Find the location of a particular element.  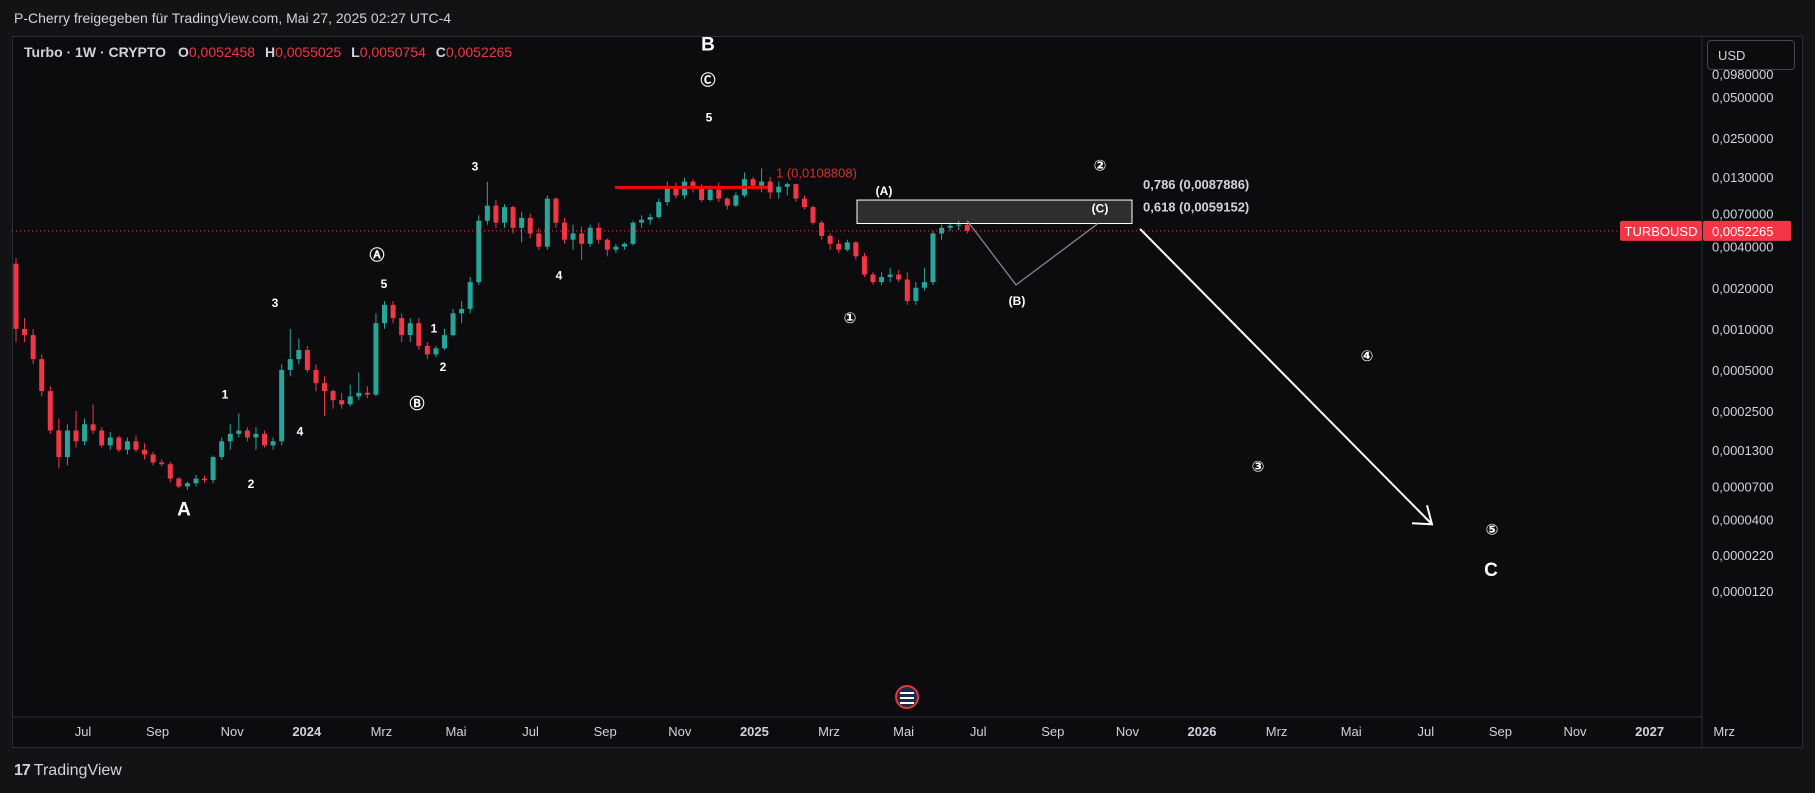

close-label: C is located at coordinates (440, 52).